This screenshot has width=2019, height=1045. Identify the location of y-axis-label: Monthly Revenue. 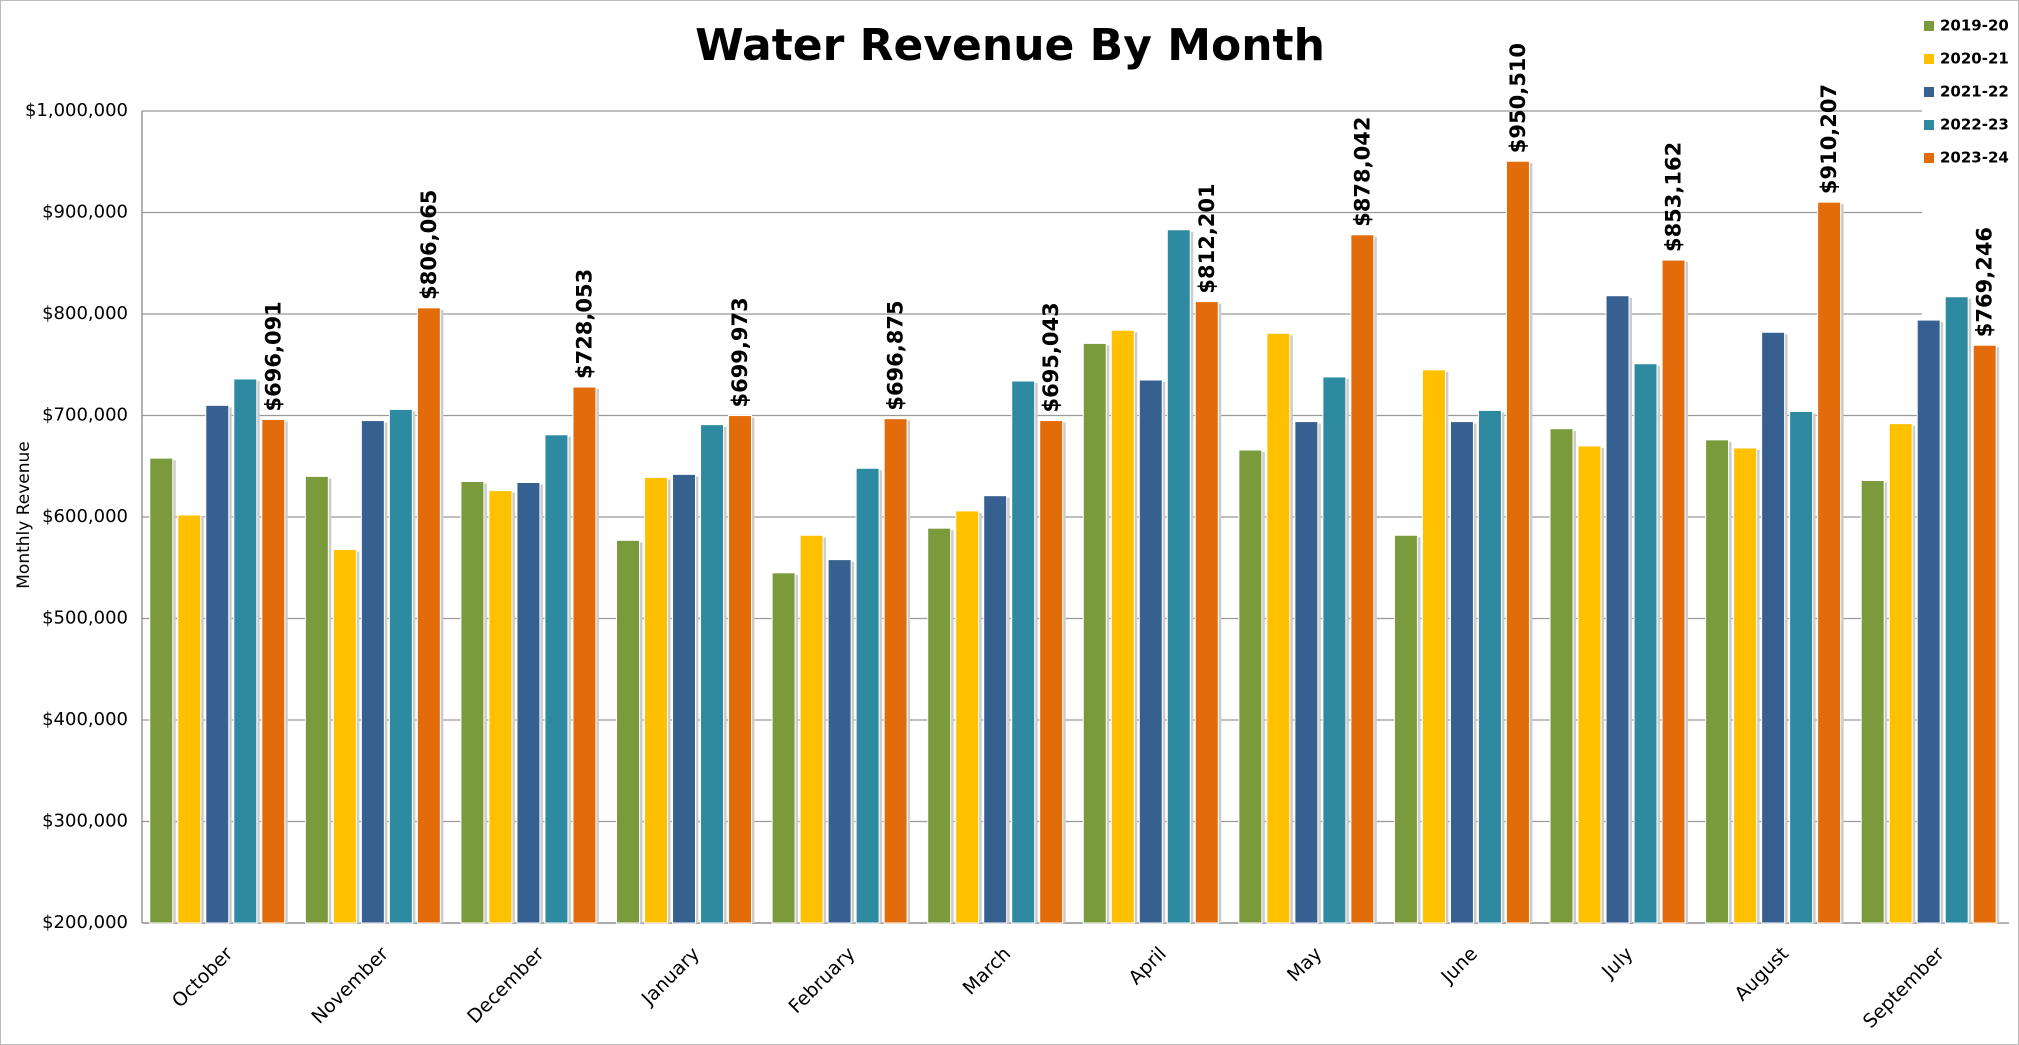
(24, 515).